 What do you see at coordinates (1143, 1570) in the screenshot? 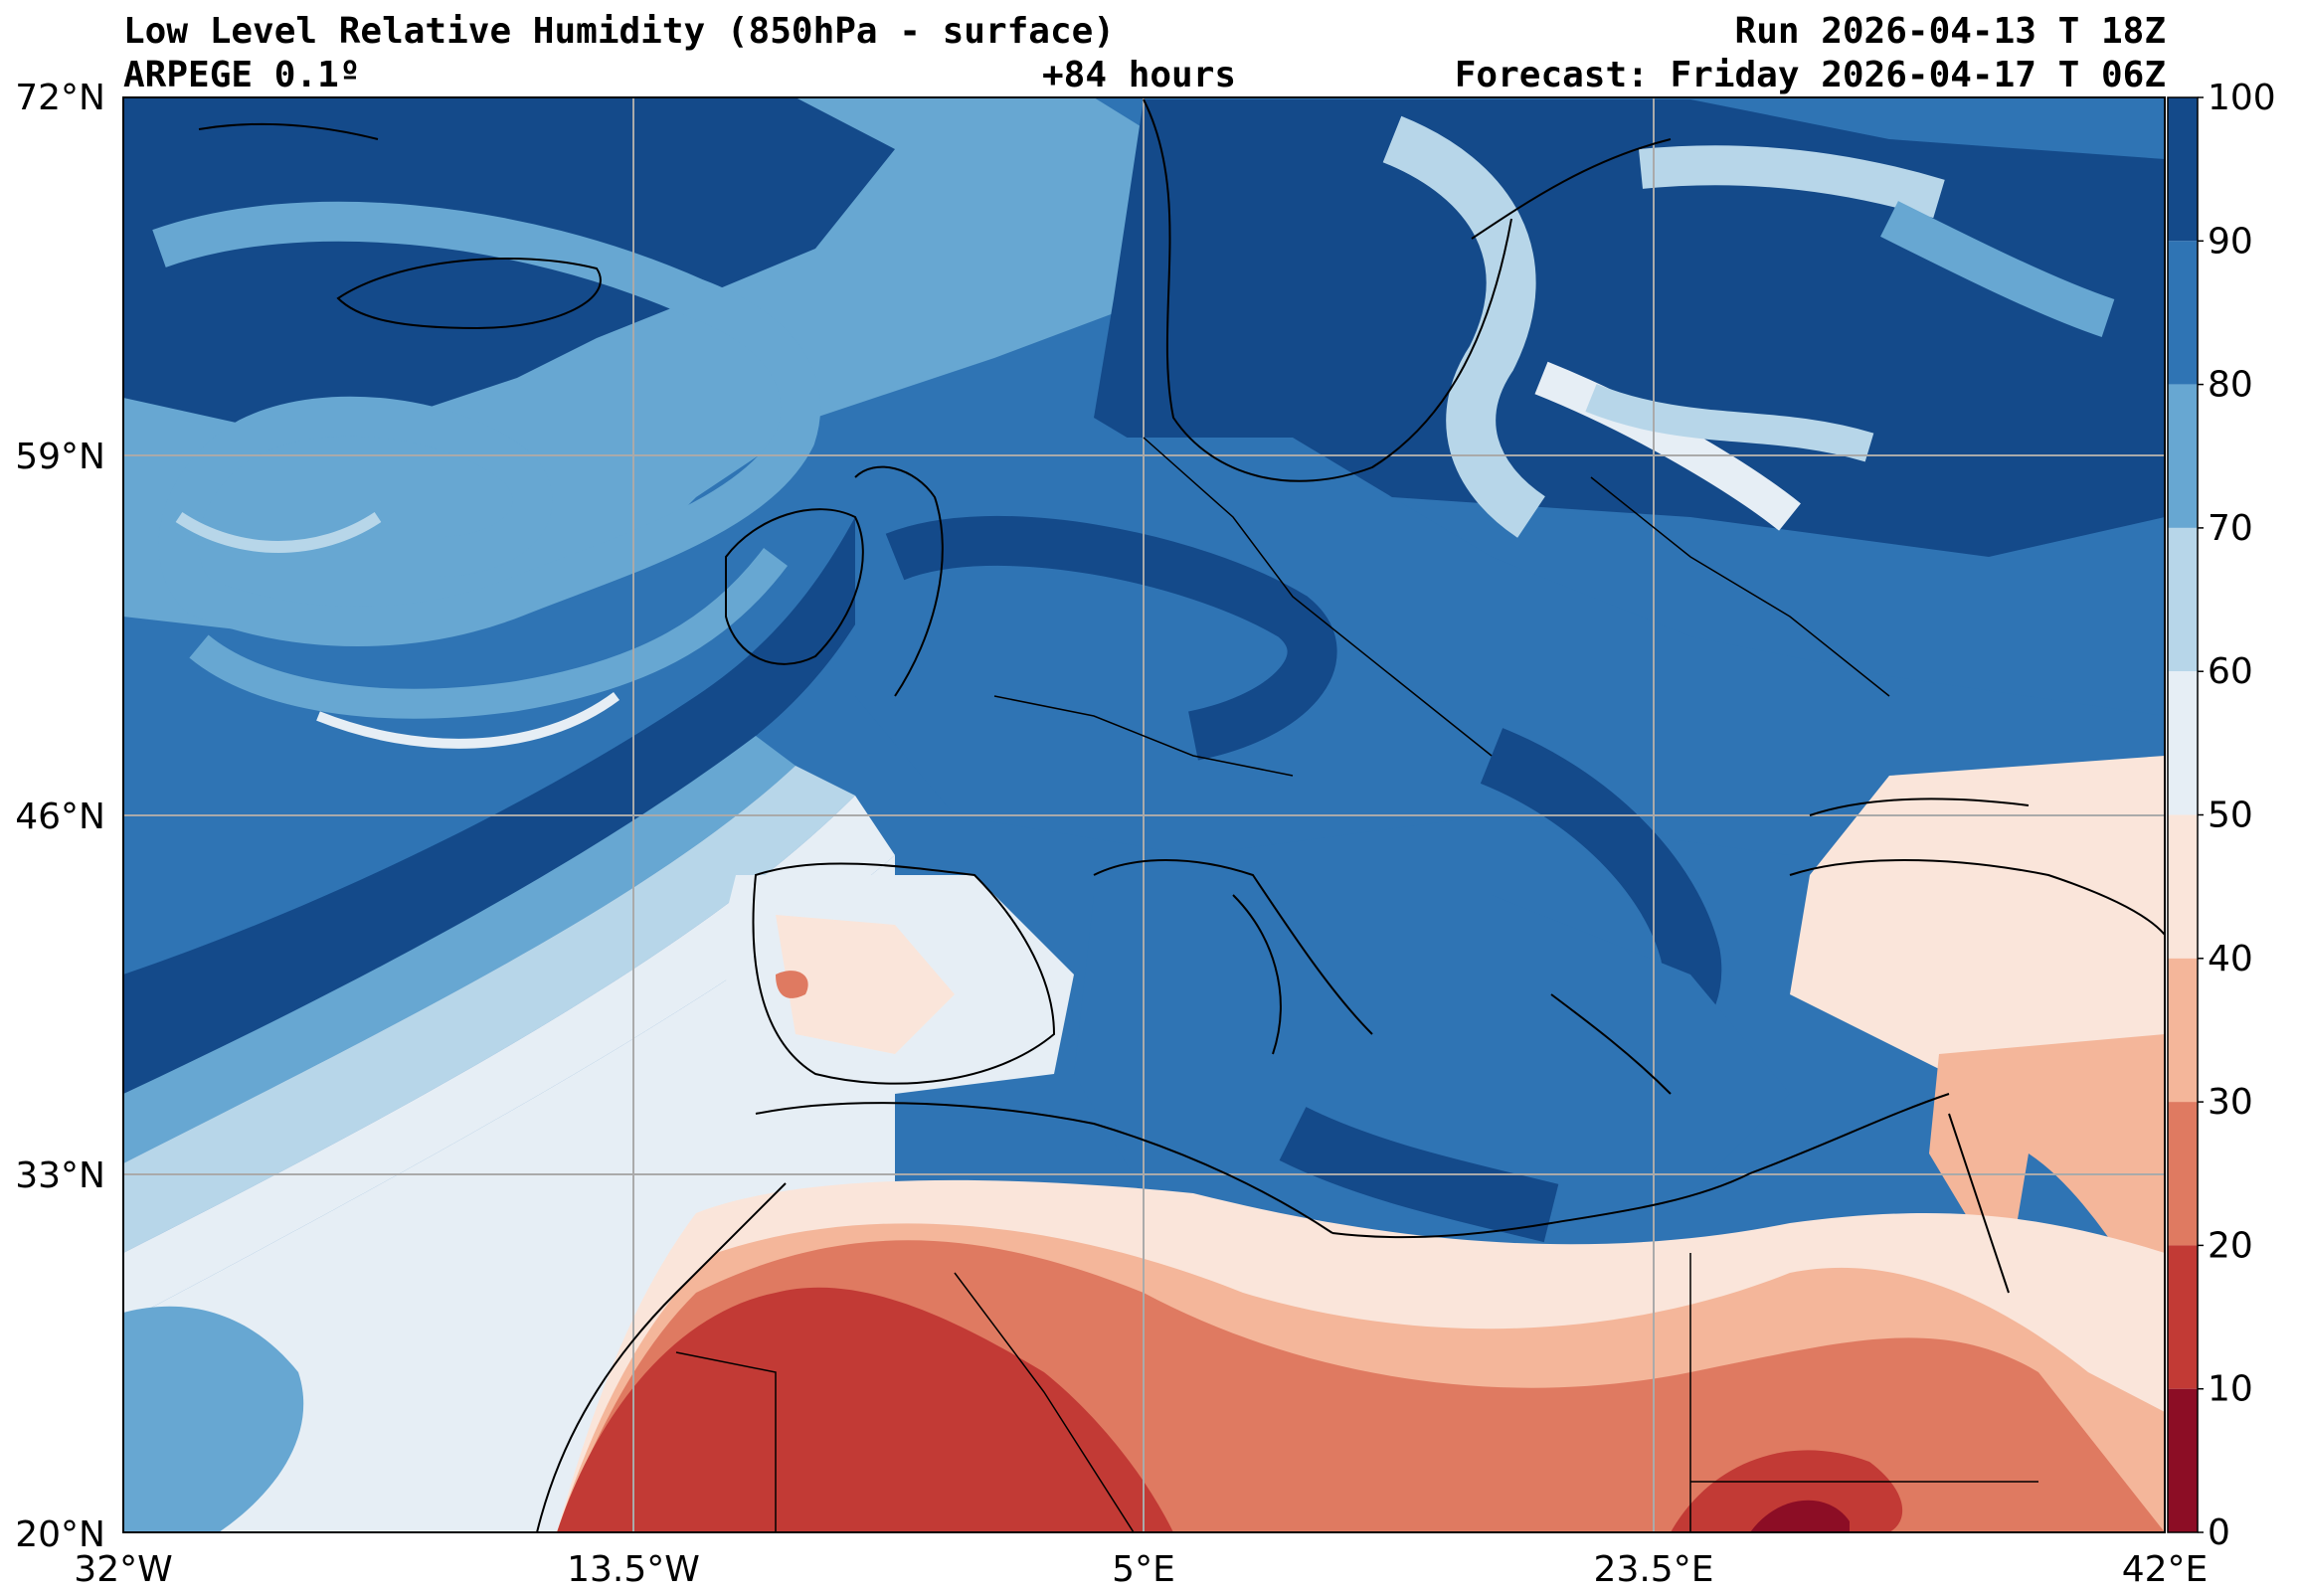
I see `lon-tick-label: 5°E` at bounding box center [1143, 1570].